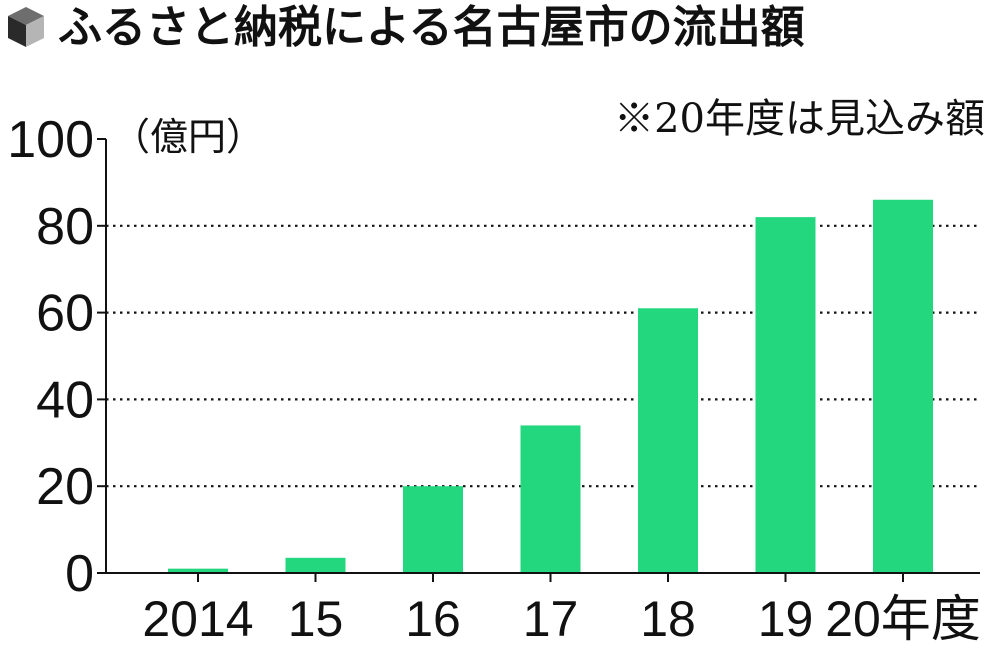  Describe the element at coordinates (65, 487) in the screenshot. I see `y-tick-label: 20` at that location.